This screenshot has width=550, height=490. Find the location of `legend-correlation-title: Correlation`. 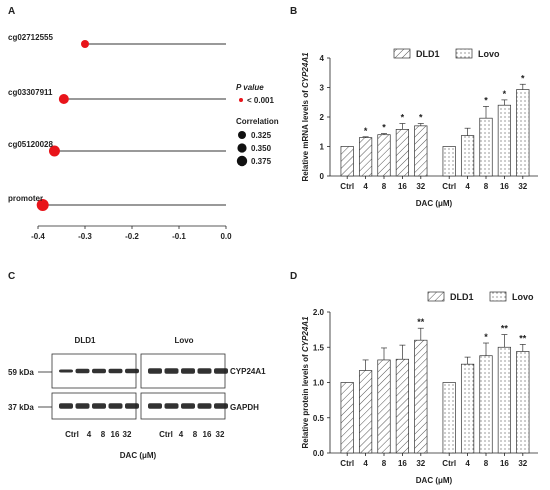

legend-correlation-title: Correlation is located at coordinates (257, 121).